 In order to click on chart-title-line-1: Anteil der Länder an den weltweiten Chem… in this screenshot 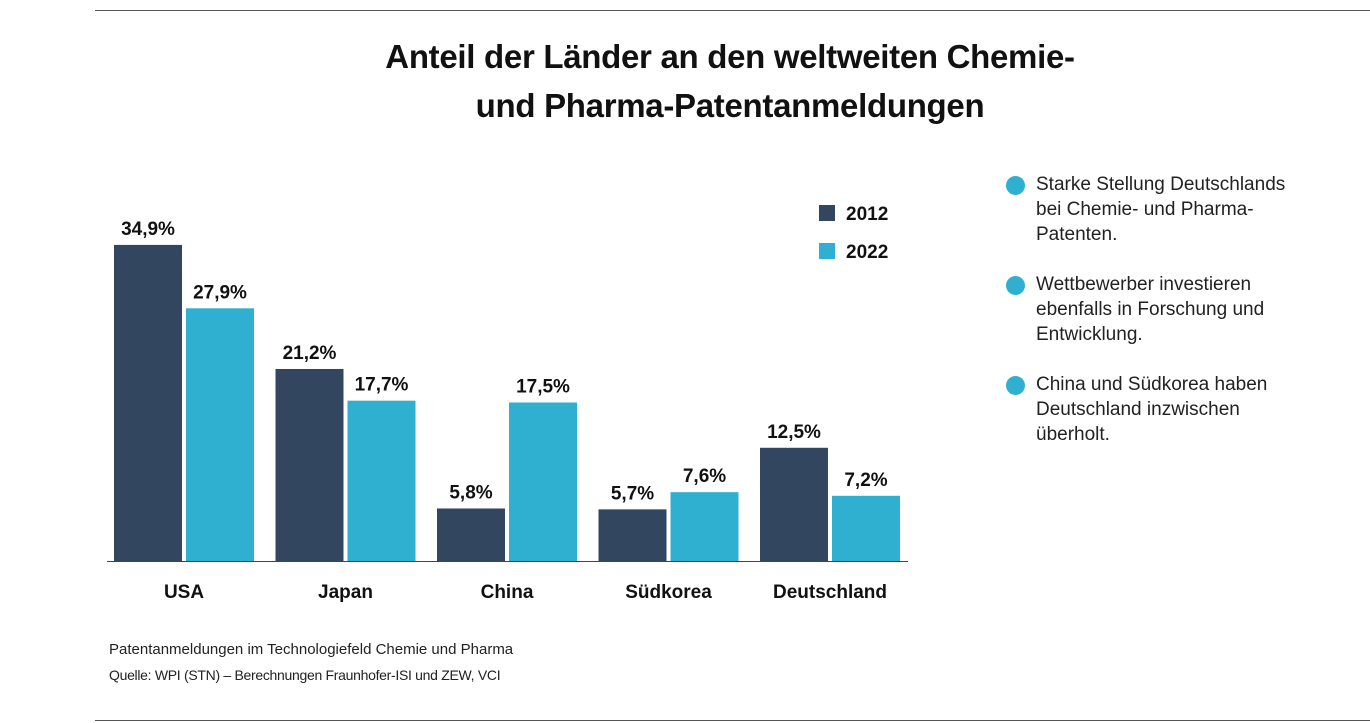, I will do `click(730, 56)`.